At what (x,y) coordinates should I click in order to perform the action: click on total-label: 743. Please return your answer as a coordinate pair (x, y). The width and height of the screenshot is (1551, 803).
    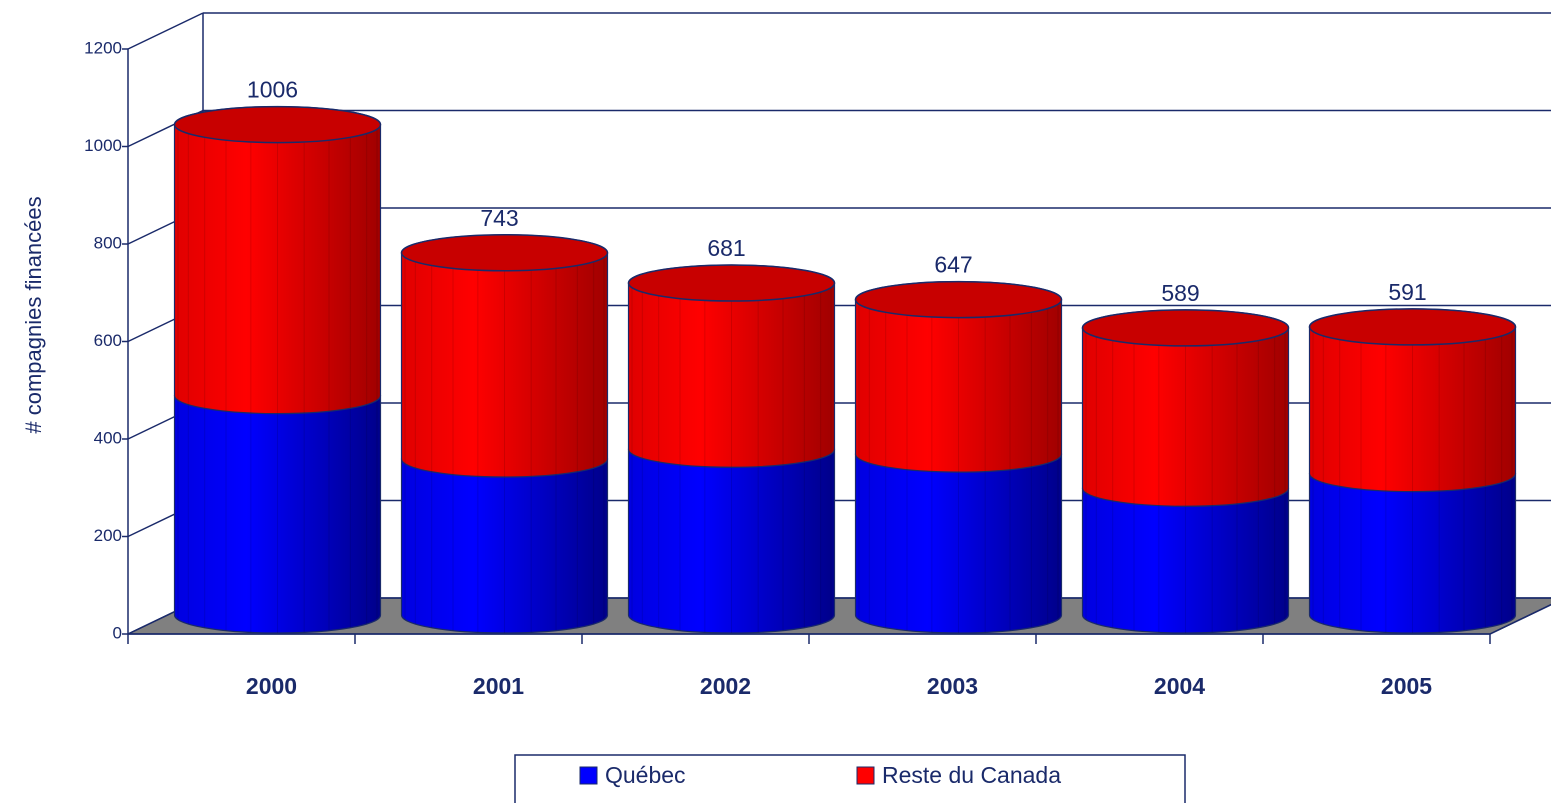
    Looking at the image, I should click on (499, 218).